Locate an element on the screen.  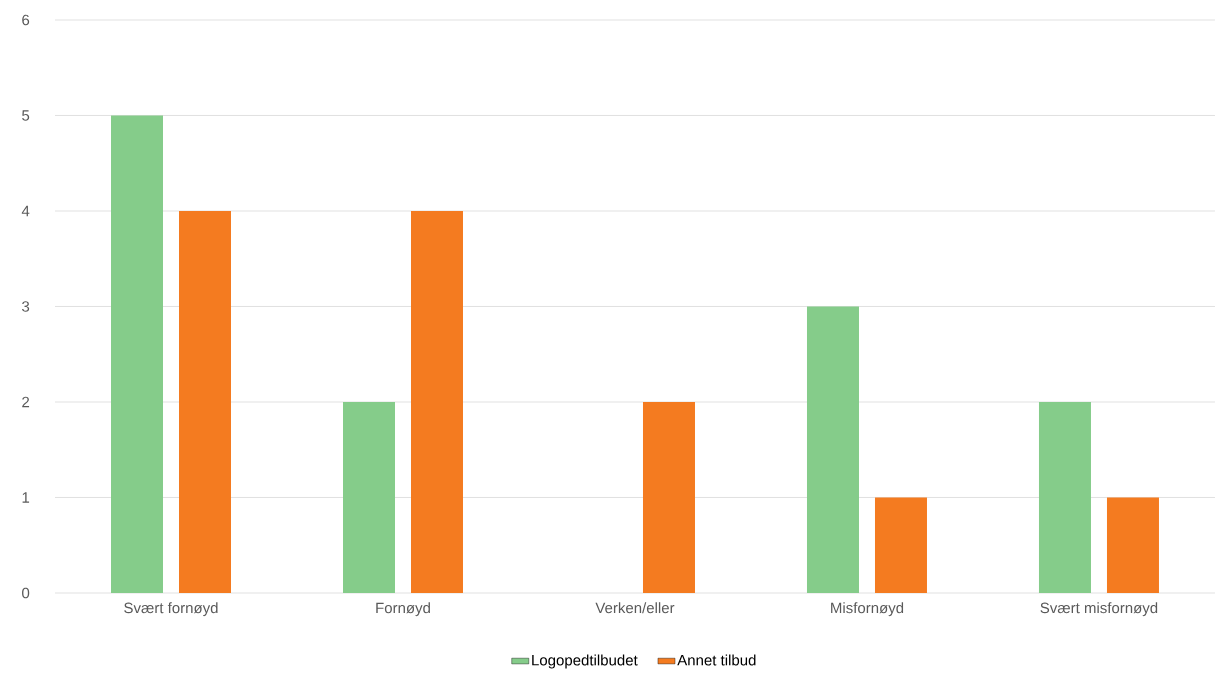
y-tick-label: 5 is located at coordinates (26, 115).